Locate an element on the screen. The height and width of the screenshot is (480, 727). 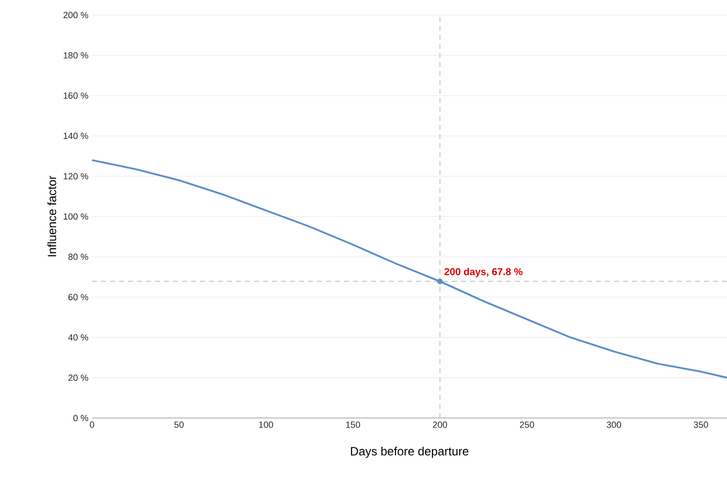
y-tick-label: 180 % is located at coordinates (76, 55).